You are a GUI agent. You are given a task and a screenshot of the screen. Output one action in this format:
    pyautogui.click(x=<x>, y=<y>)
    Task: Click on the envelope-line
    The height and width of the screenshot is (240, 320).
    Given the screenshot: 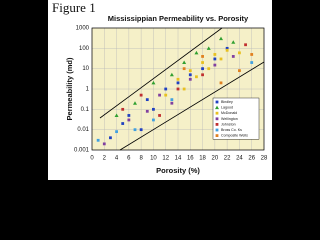 What is the action you would take?
    pyautogui.click(x=161, y=73)
    